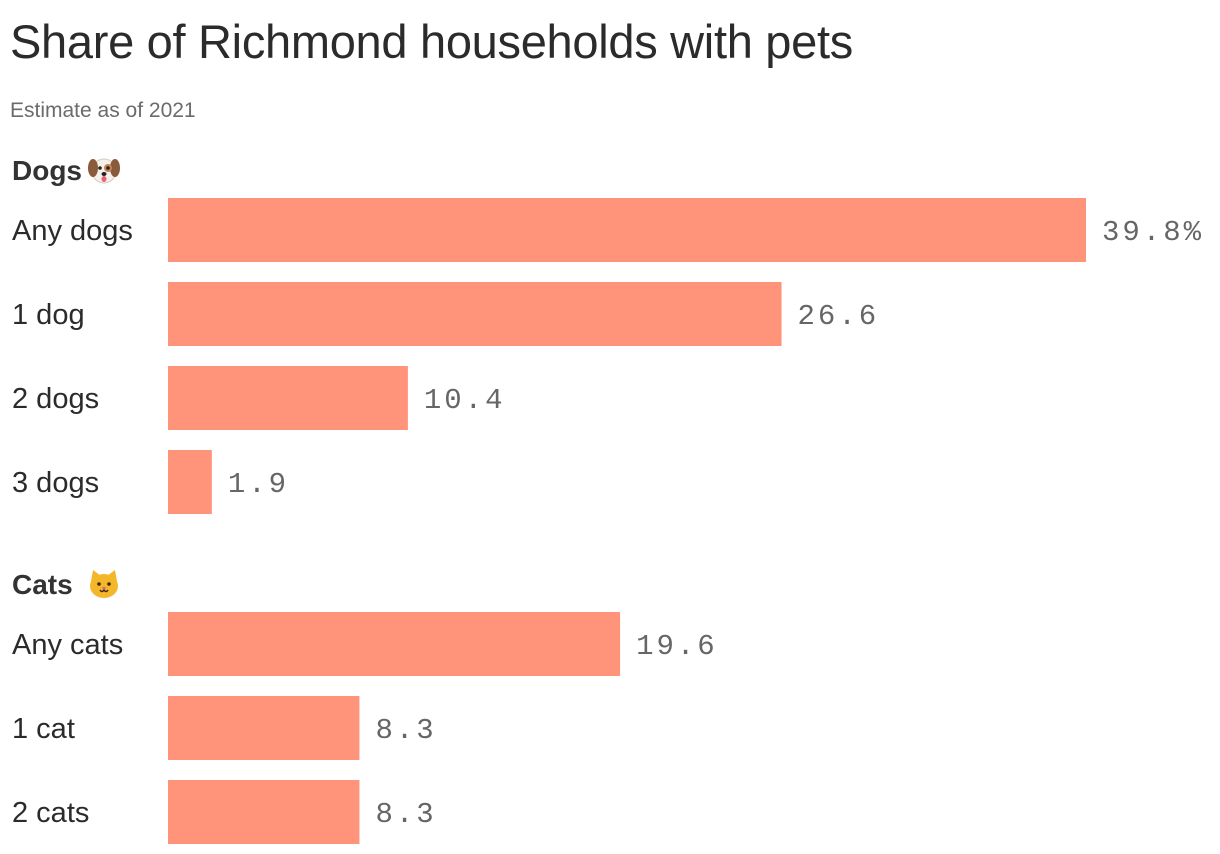 This screenshot has width=1220, height=854. What do you see at coordinates (839, 316) in the screenshot?
I see `value-label: 26.6` at bounding box center [839, 316].